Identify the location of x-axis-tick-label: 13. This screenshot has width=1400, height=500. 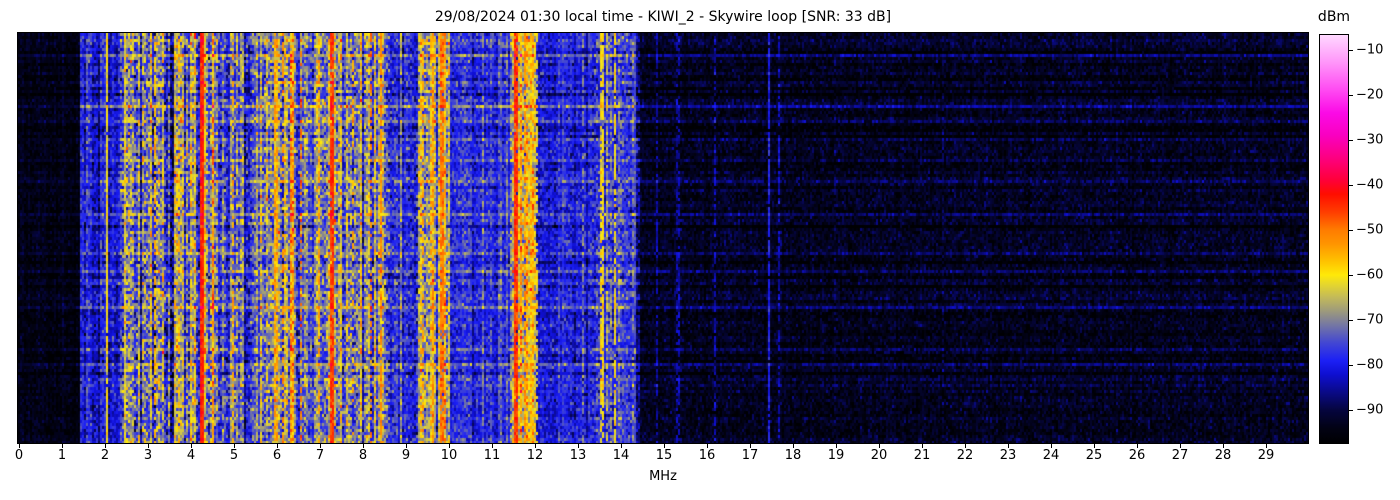
(578, 455).